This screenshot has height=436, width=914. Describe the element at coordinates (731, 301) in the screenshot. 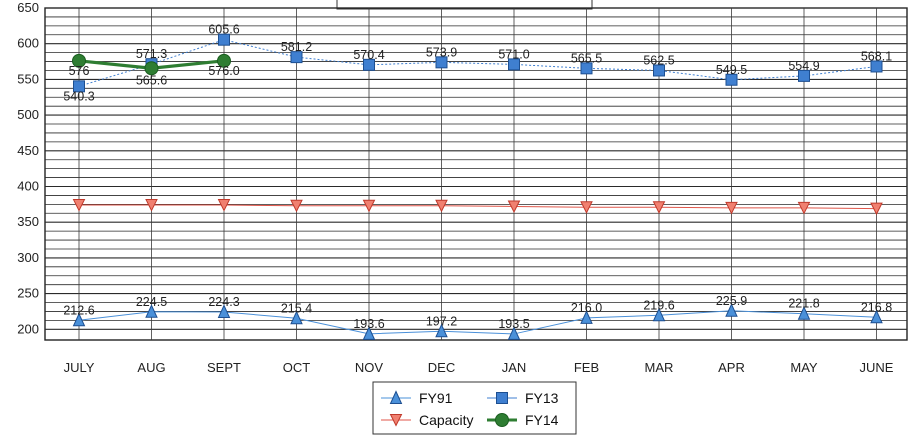

I see `data-label-fy91: 225.9` at that location.